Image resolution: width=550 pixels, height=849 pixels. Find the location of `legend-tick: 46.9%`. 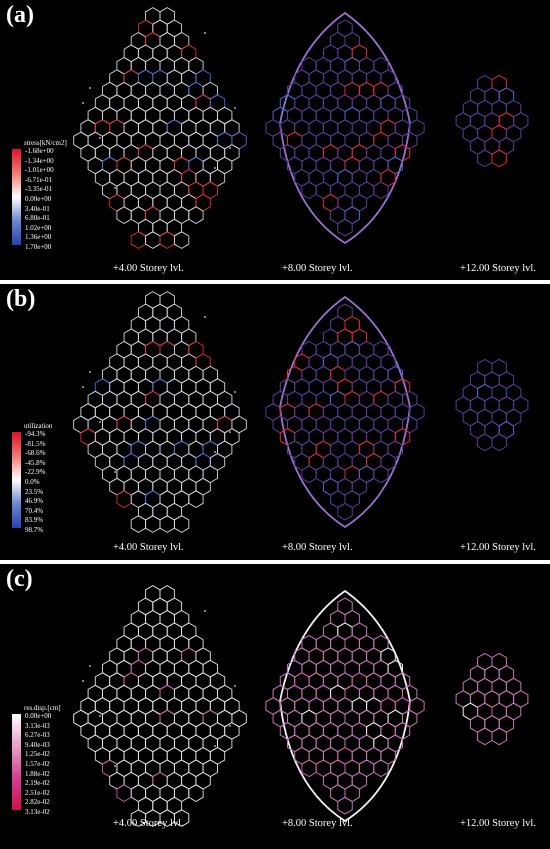

legend-tick: 46.9% is located at coordinates (34, 501).